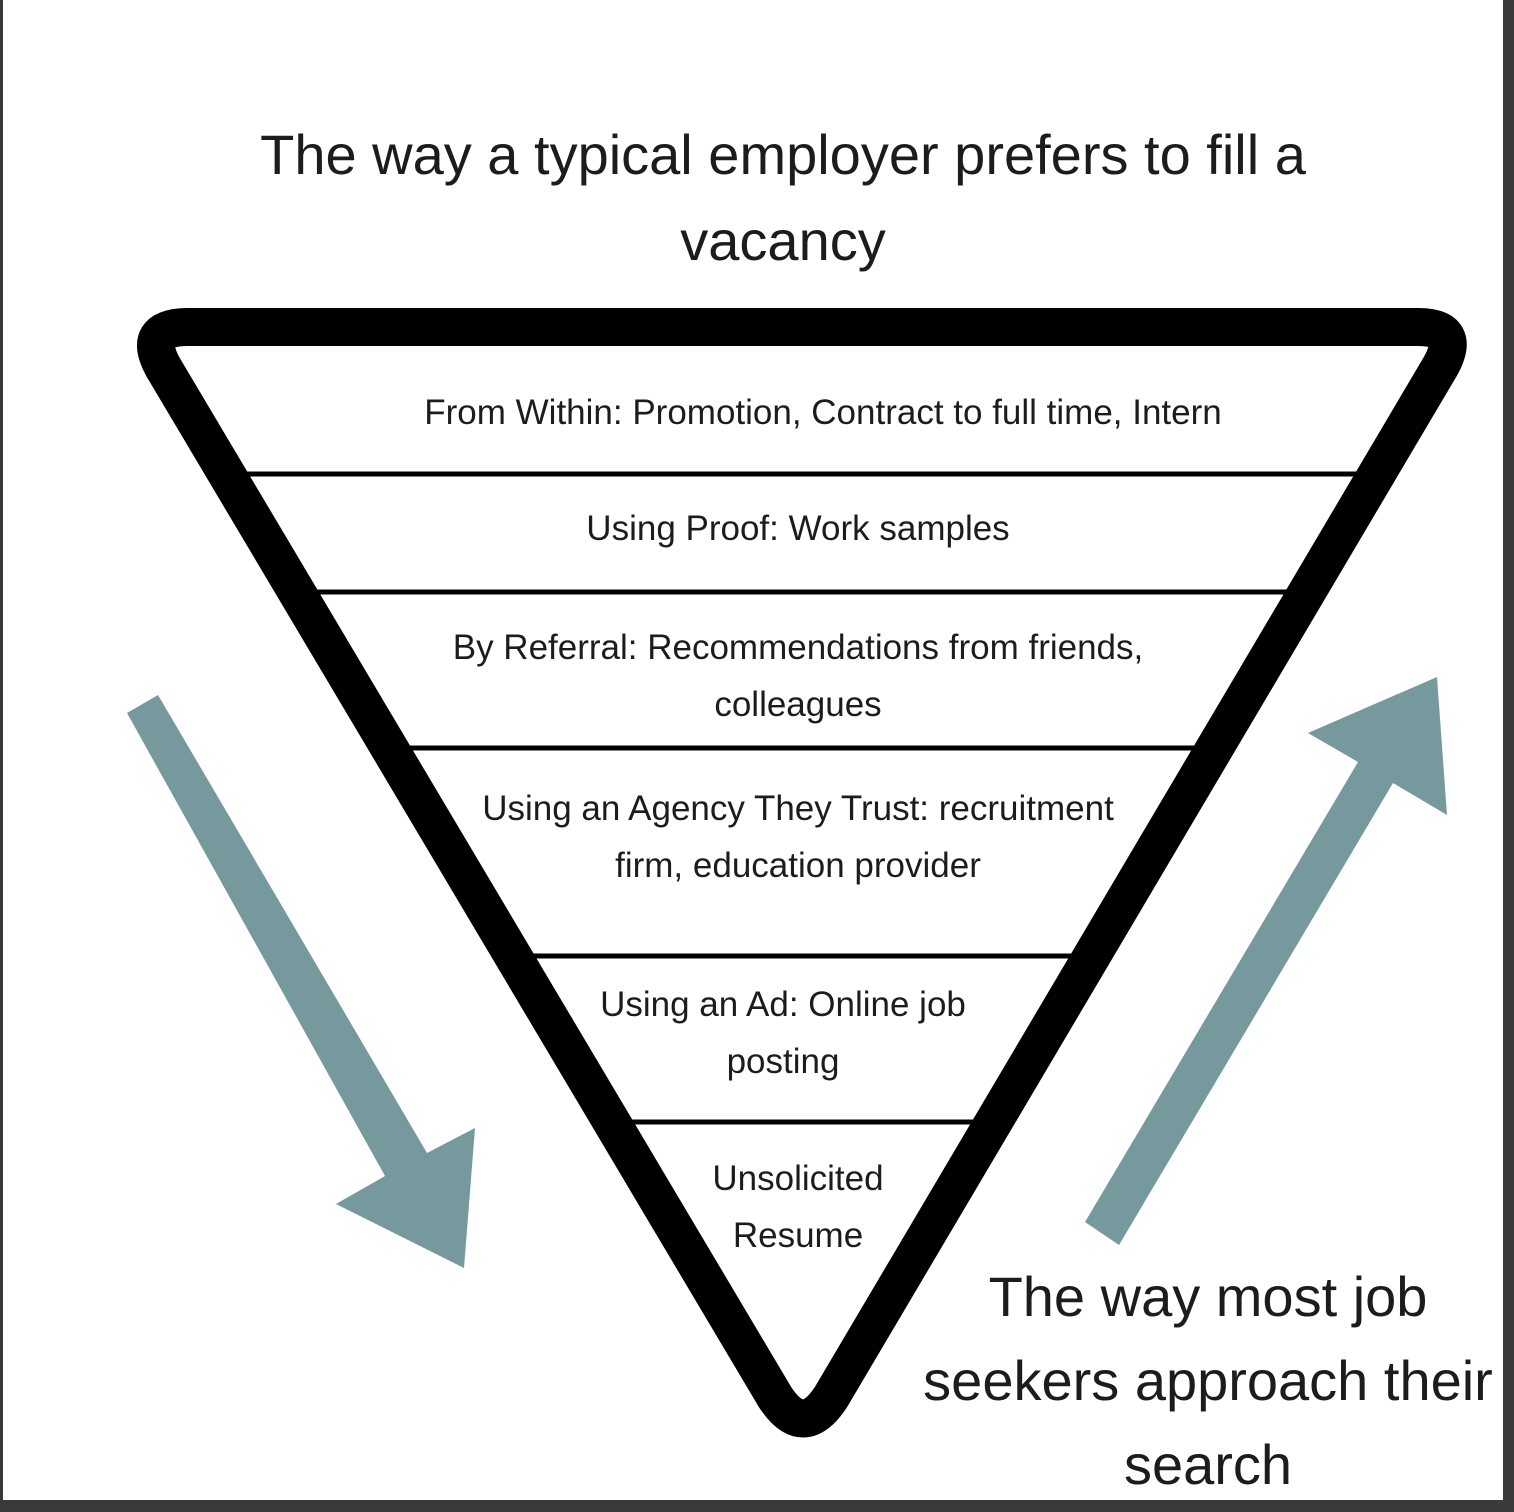 This screenshot has width=1514, height=1512. Describe the element at coordinates (1266, 961) in the screenshot. I see `arrow-up-right` at that location.